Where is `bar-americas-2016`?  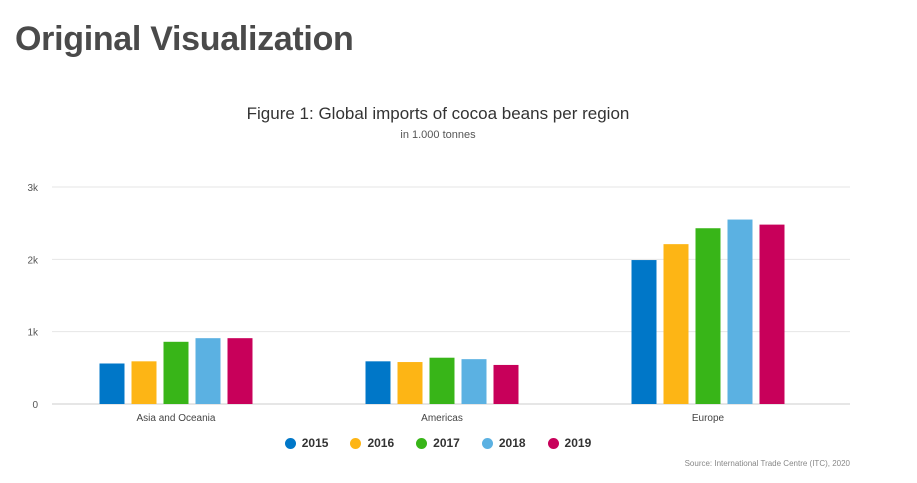 bar-americas-2016 is located at coordinates (410, 383).